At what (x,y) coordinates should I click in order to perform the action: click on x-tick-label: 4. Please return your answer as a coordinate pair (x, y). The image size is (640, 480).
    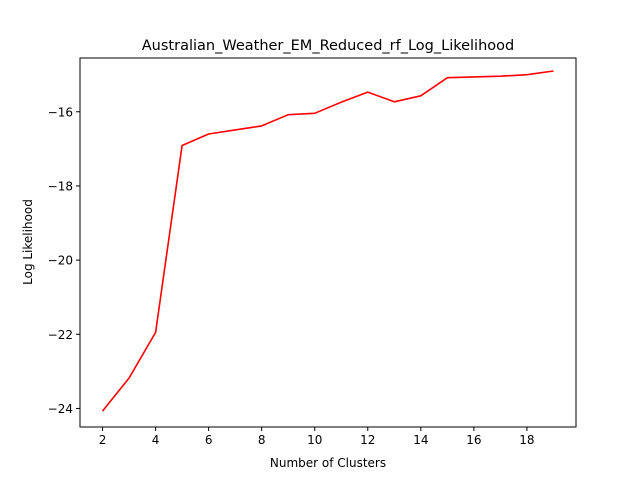
    Looking at the image, I should click on (156, 440).